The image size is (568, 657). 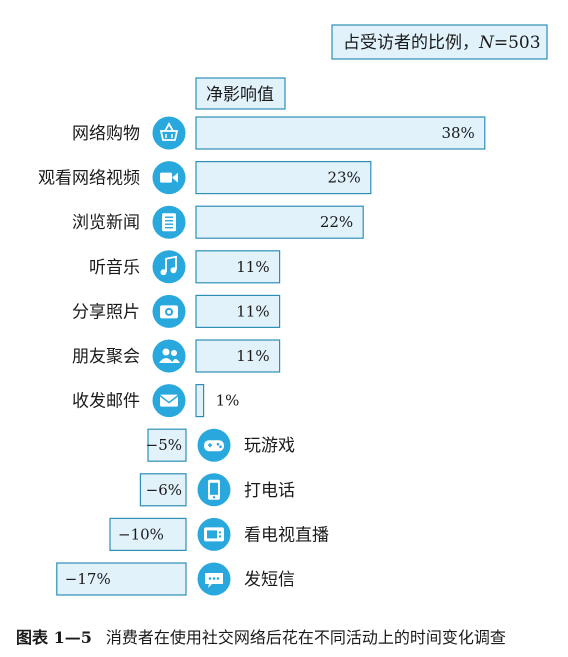 What do you see at coordinates (343, 178) in the screenshot?
I see `bar-value-label: 23%` at bounding box center [343, 178].